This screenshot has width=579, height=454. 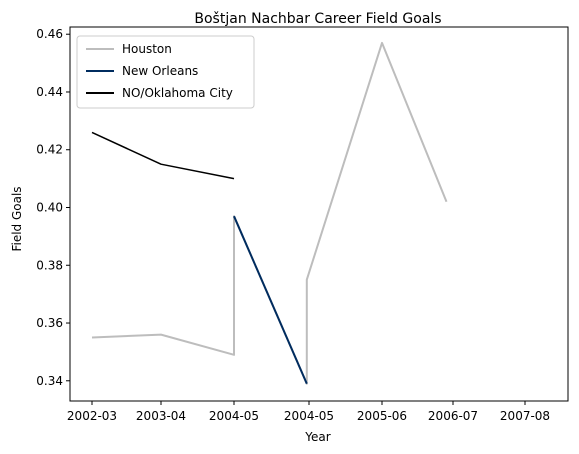 I want to click on y-axis: 0.34 0.36 0.38 0.40 0.42 0.44 0.46, so click(x=53, y=207).